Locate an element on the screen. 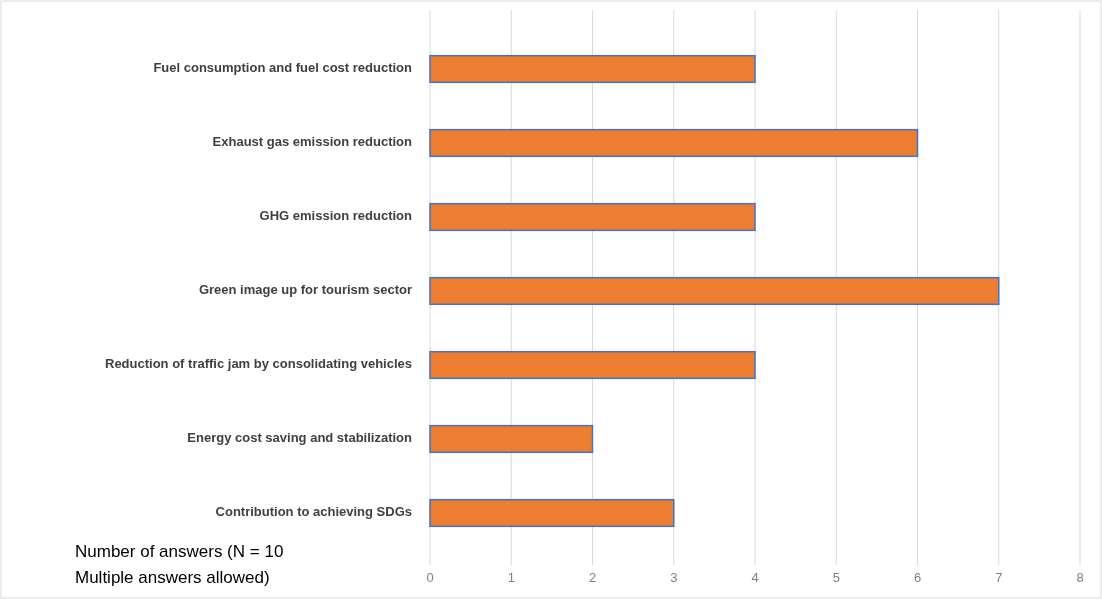  x-tick-label: 7 is located at coordinates (999, 577).